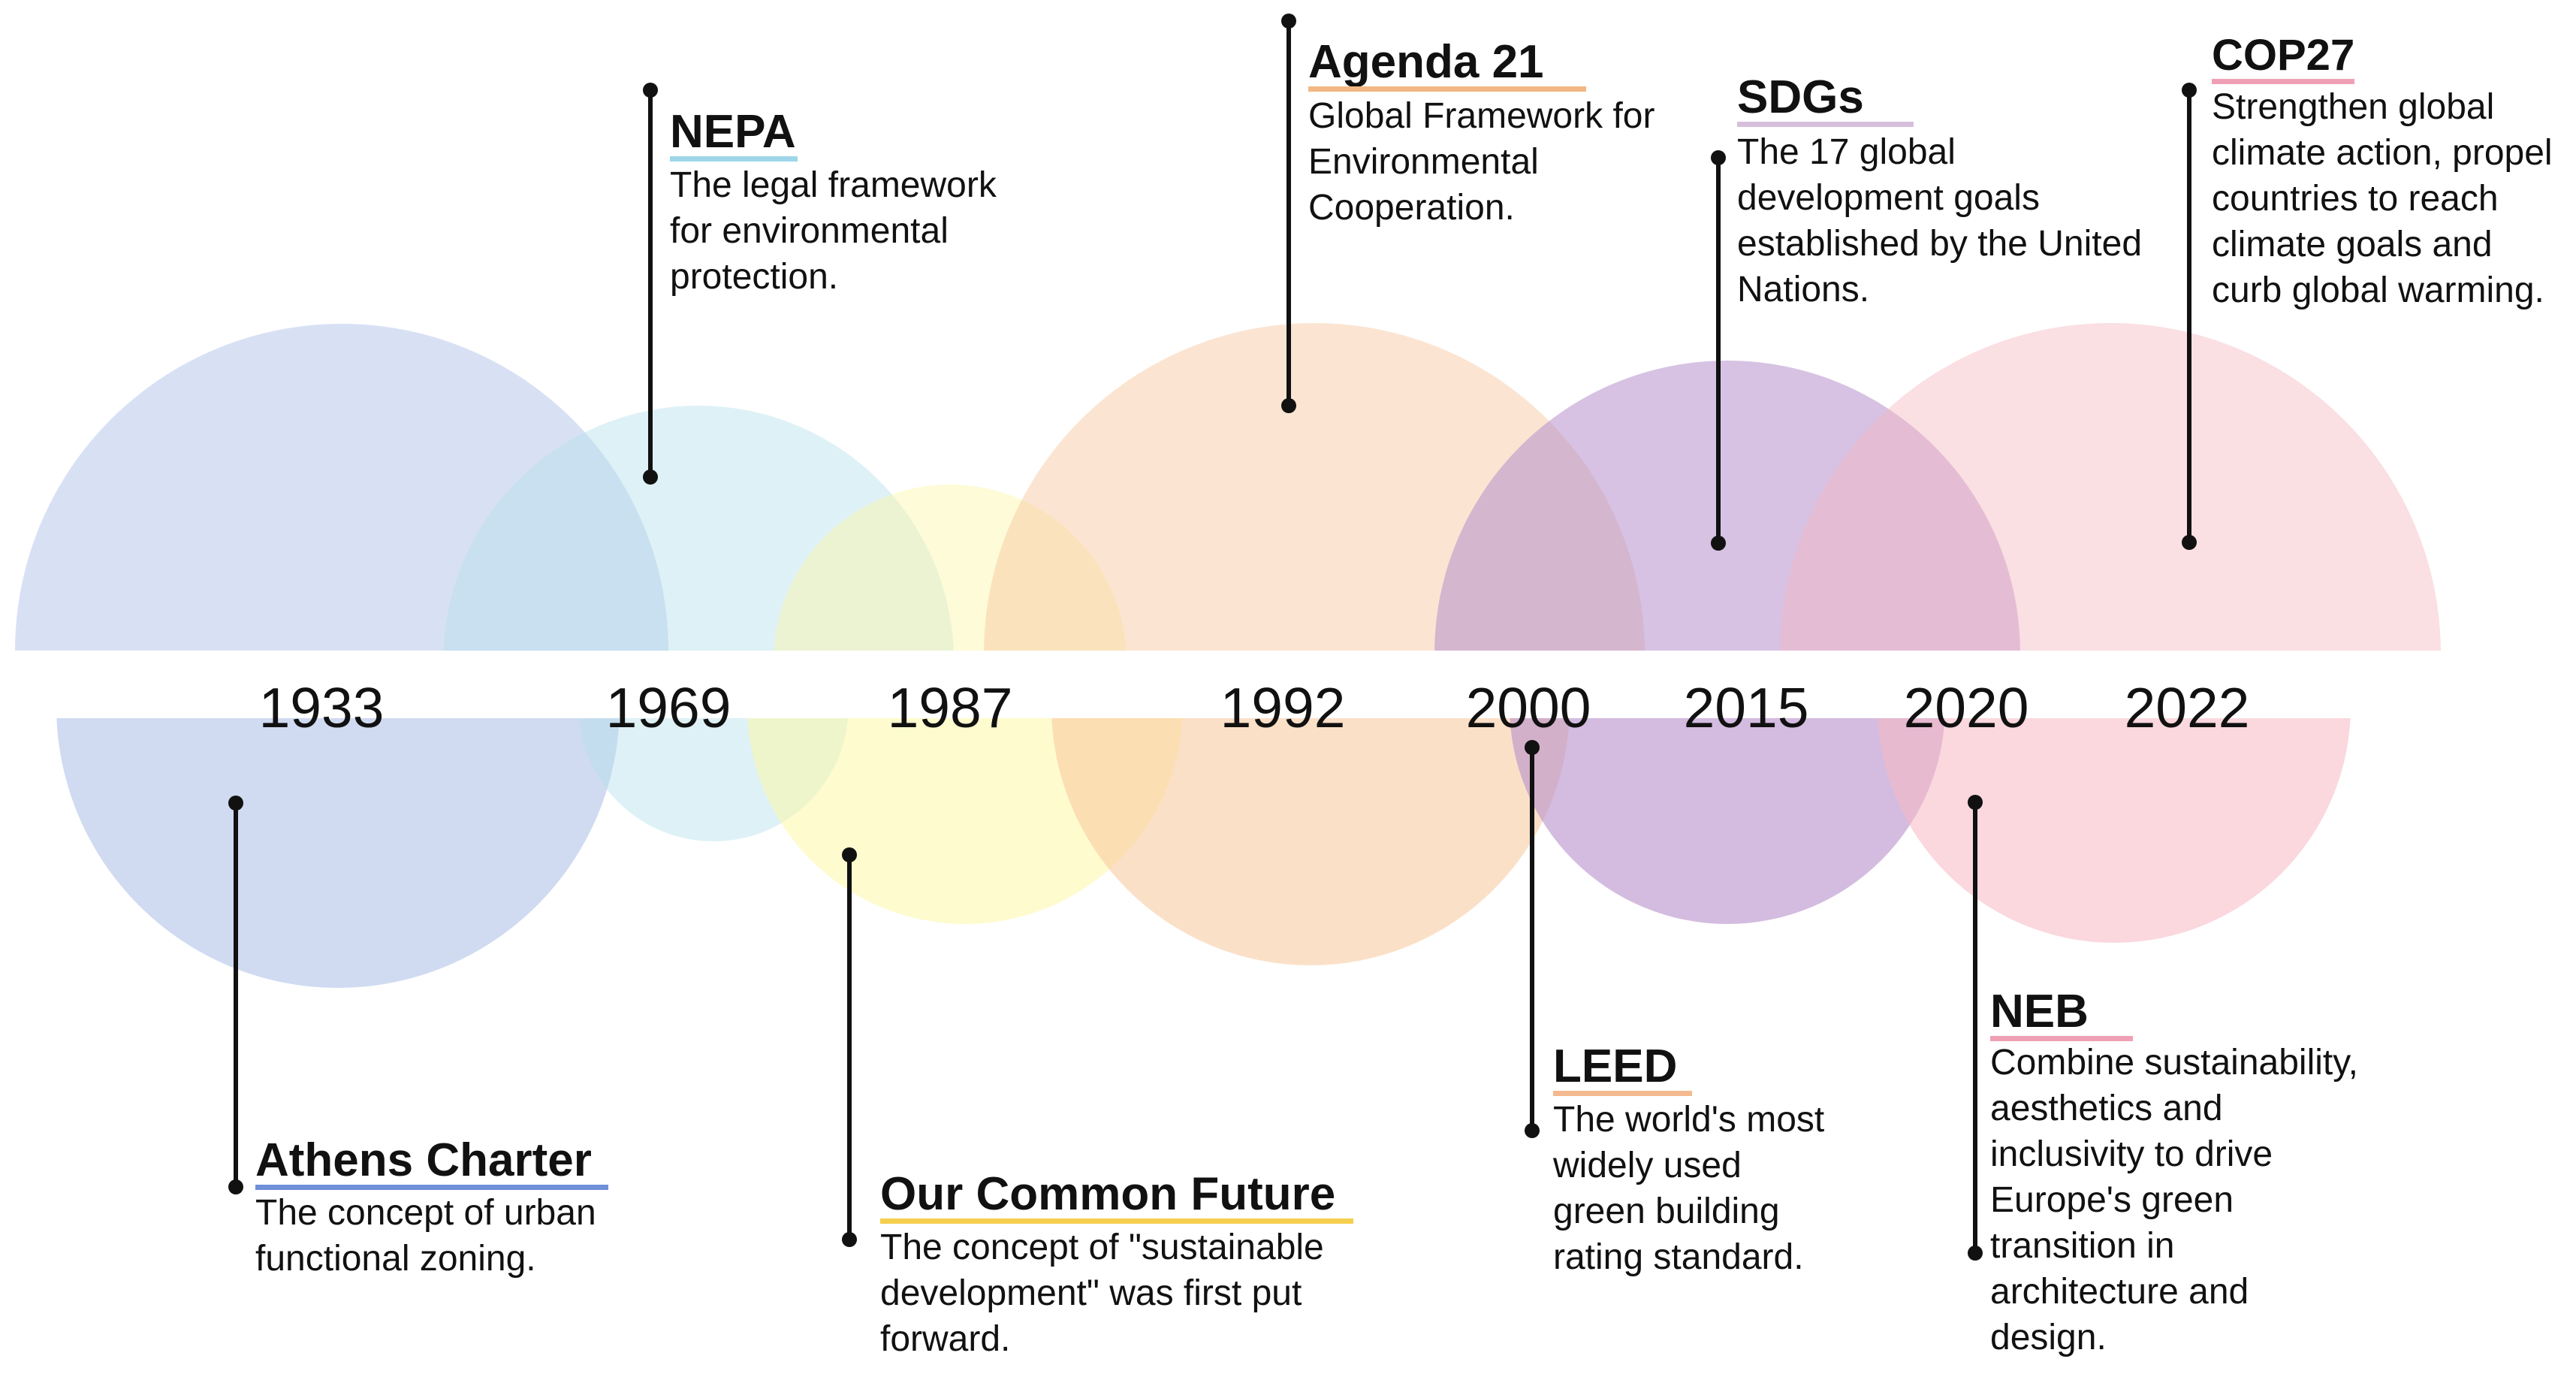 Image resolution: width=2576 pixels, height=1374 pixels. What do you see at coordinates (2048, 1337) in the screenshot?
I see `description-line: design.` at bounding box center [2048, 1337].